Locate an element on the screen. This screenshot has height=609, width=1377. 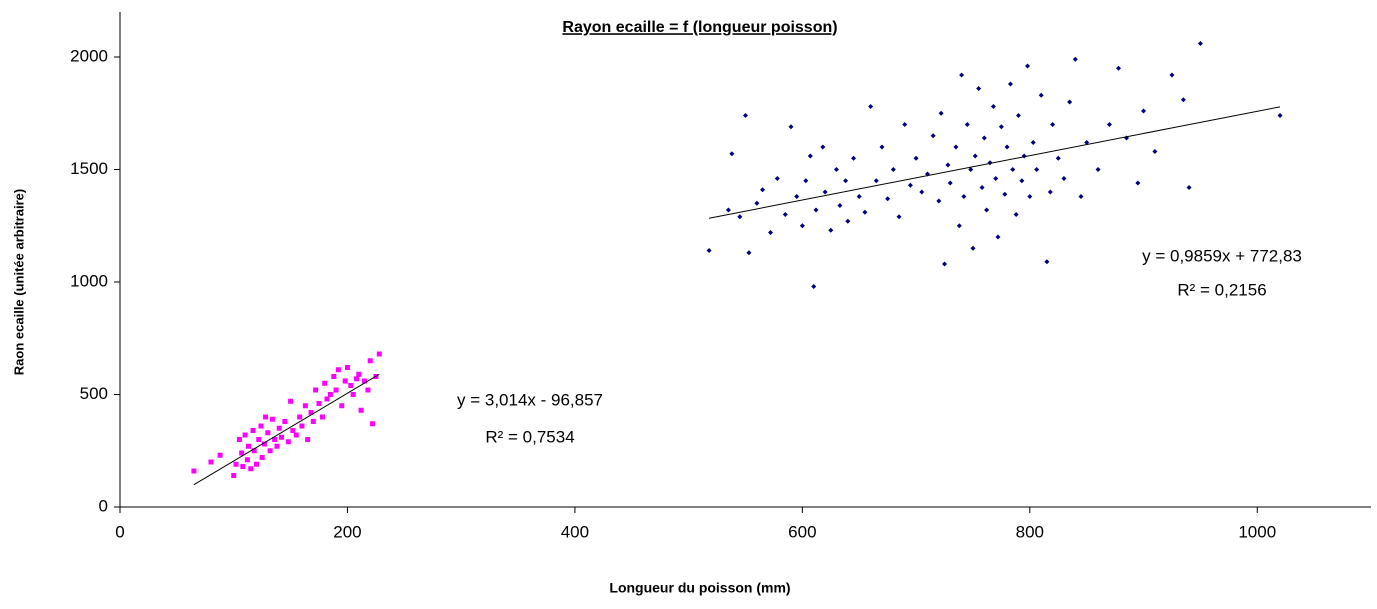
r-squared: R² = 0,7534 is located at coordinates (529, 436).